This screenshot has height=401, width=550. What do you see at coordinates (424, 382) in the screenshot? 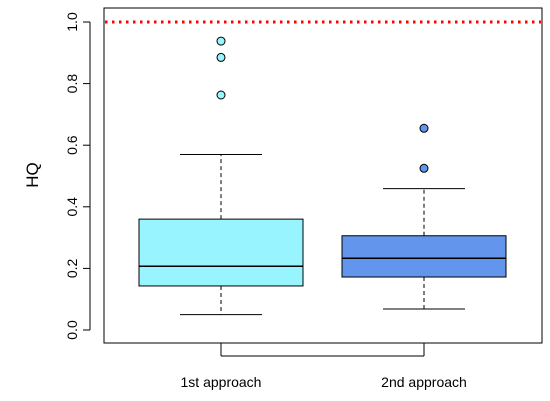
I see `x-tick-label: 2nd approach` at bounding box center [424, 382].